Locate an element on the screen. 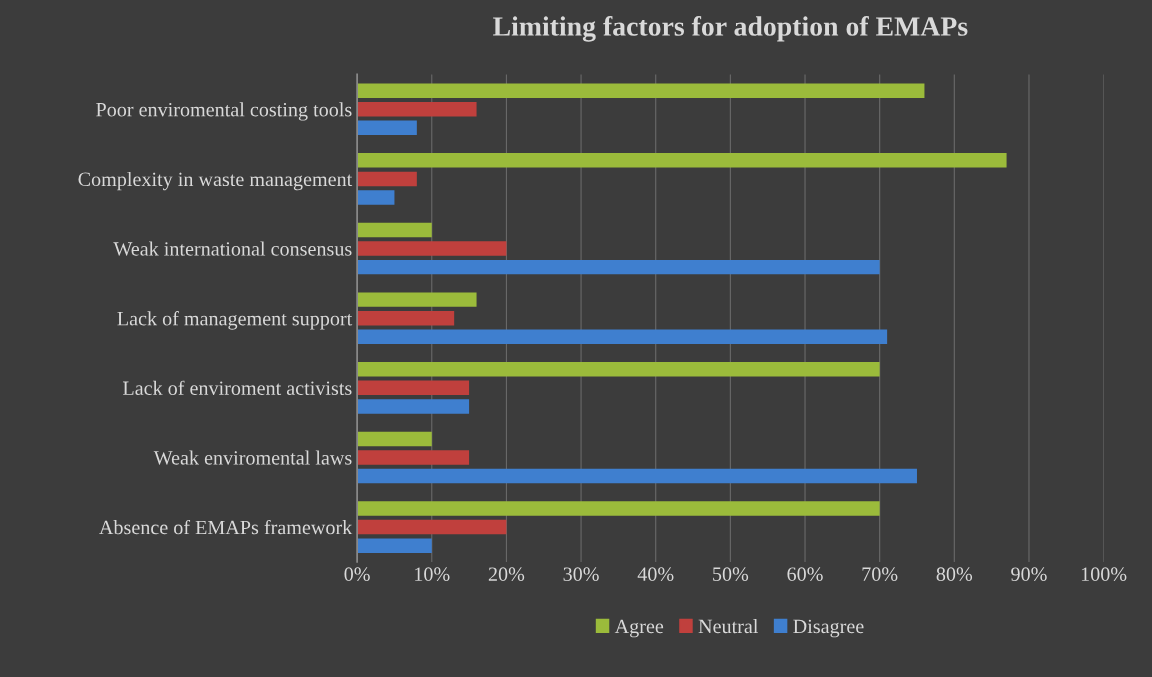 This screenshot has width=1152, height=677. y-tick-label: Complexity in waste management is located at coordinates (215, 181).